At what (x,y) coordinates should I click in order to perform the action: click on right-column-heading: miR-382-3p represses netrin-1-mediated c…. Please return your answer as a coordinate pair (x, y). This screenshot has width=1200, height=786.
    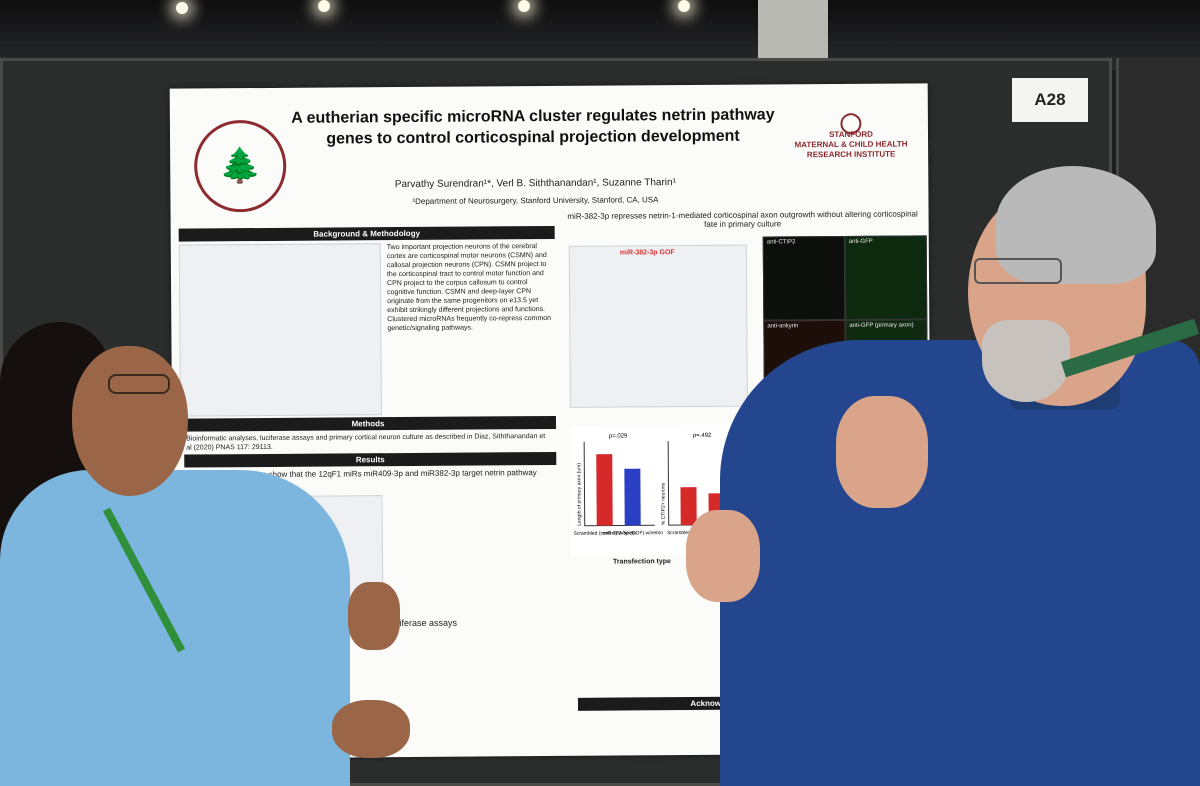
    Looking at the image, I should click on (742, 219).